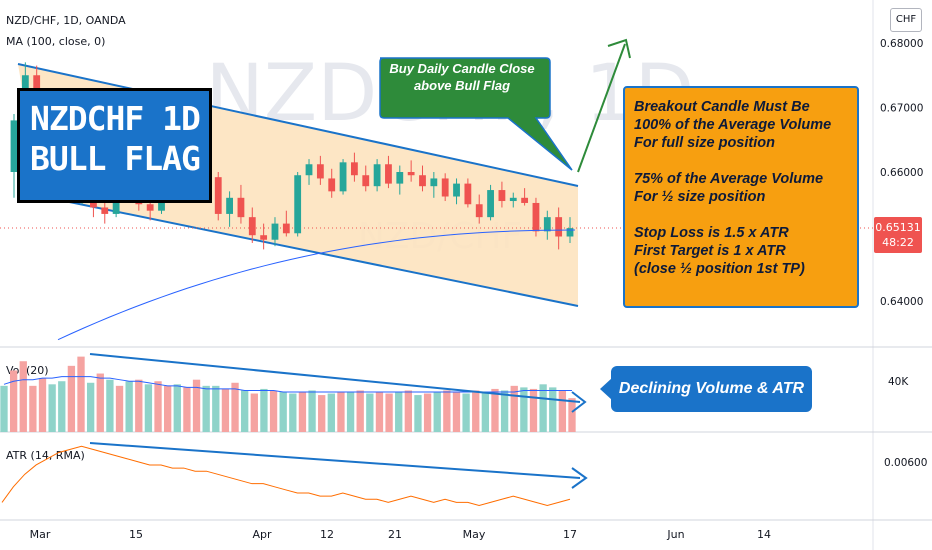 Image resolution: width=932 pixels, height=550 pixels. What do you see at coordinates (901, 302) in the screenshot?
I see `price-tick-label: 0.64000` at bounding box center [901, 302].